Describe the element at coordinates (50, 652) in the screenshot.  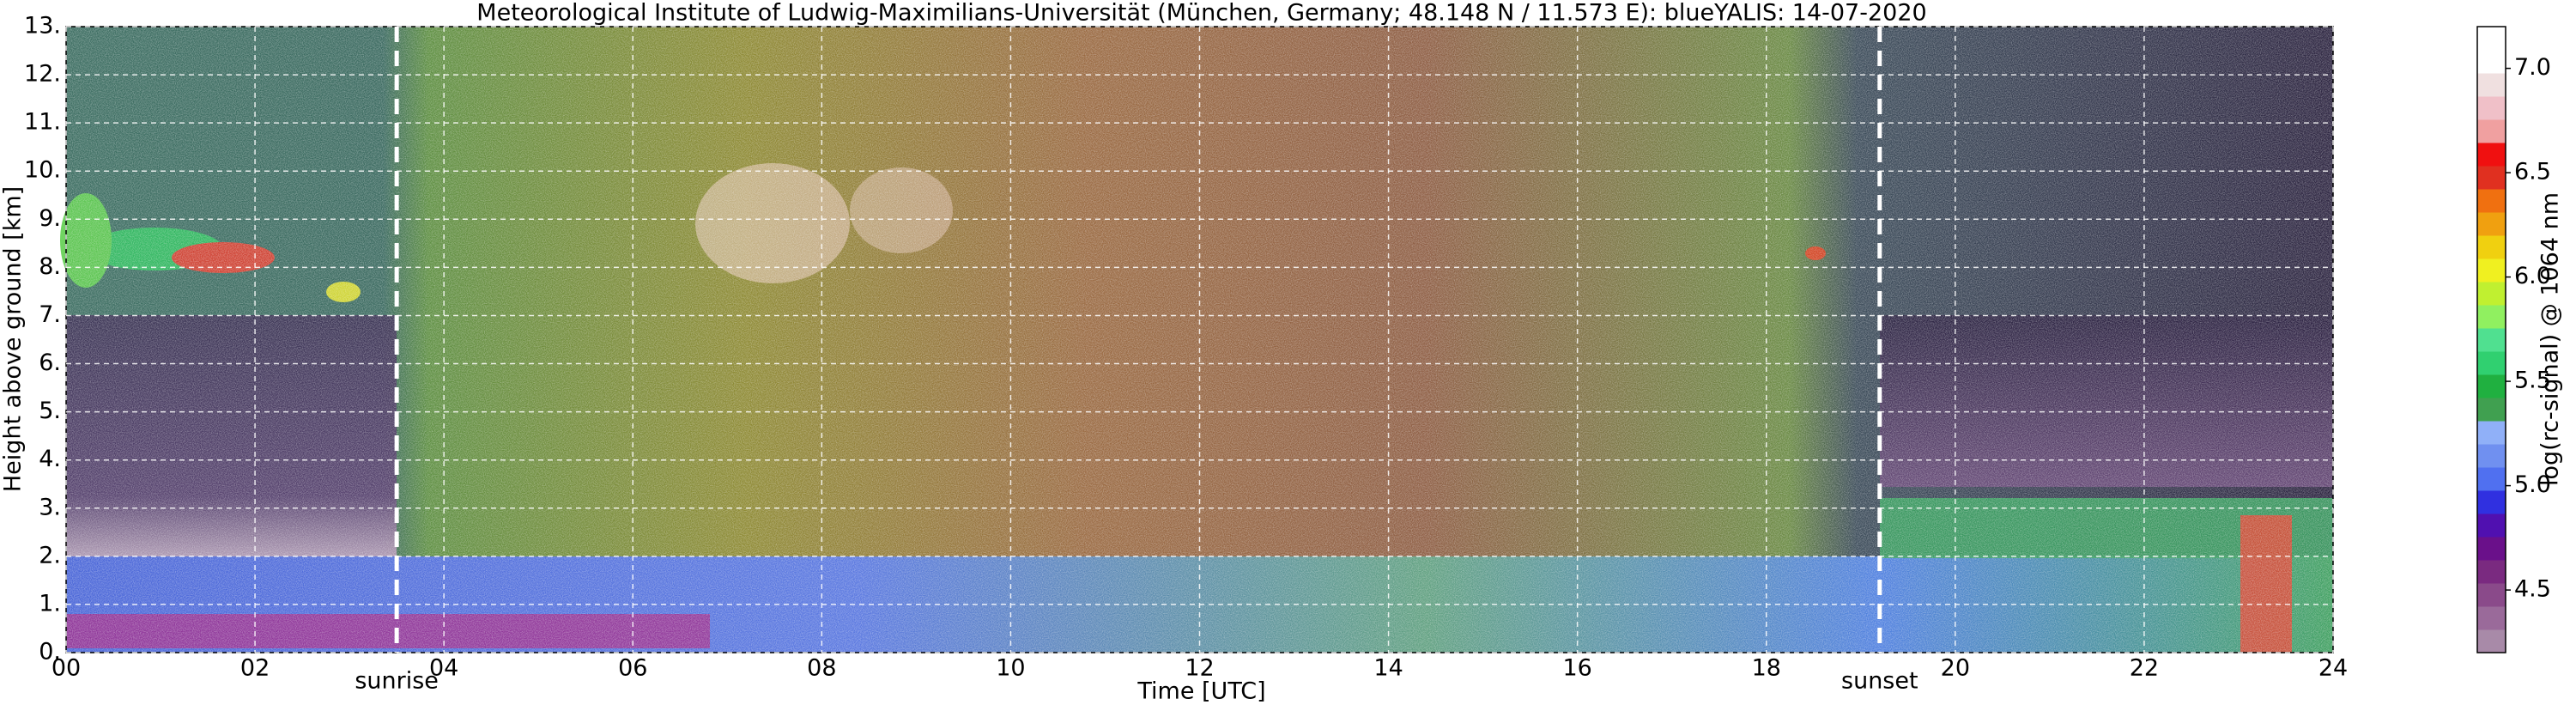
I see `y-tick-label: 0.` at that location.